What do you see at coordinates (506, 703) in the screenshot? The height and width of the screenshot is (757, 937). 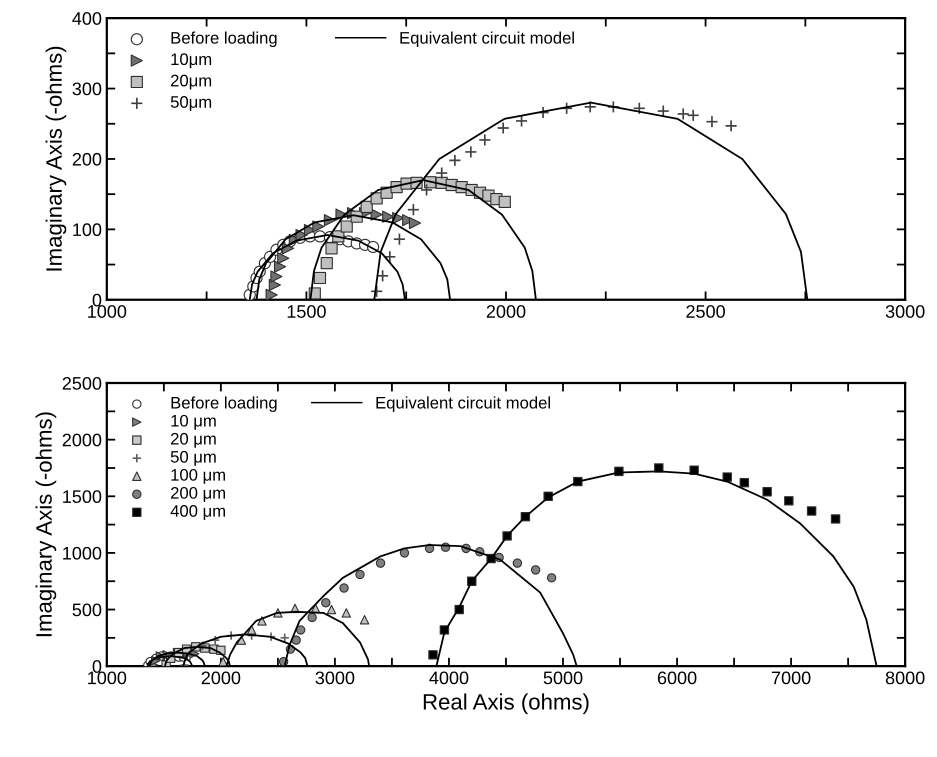 I see `x-axis-title: Real Axis (ohms)` at bounding box center [506, 703].